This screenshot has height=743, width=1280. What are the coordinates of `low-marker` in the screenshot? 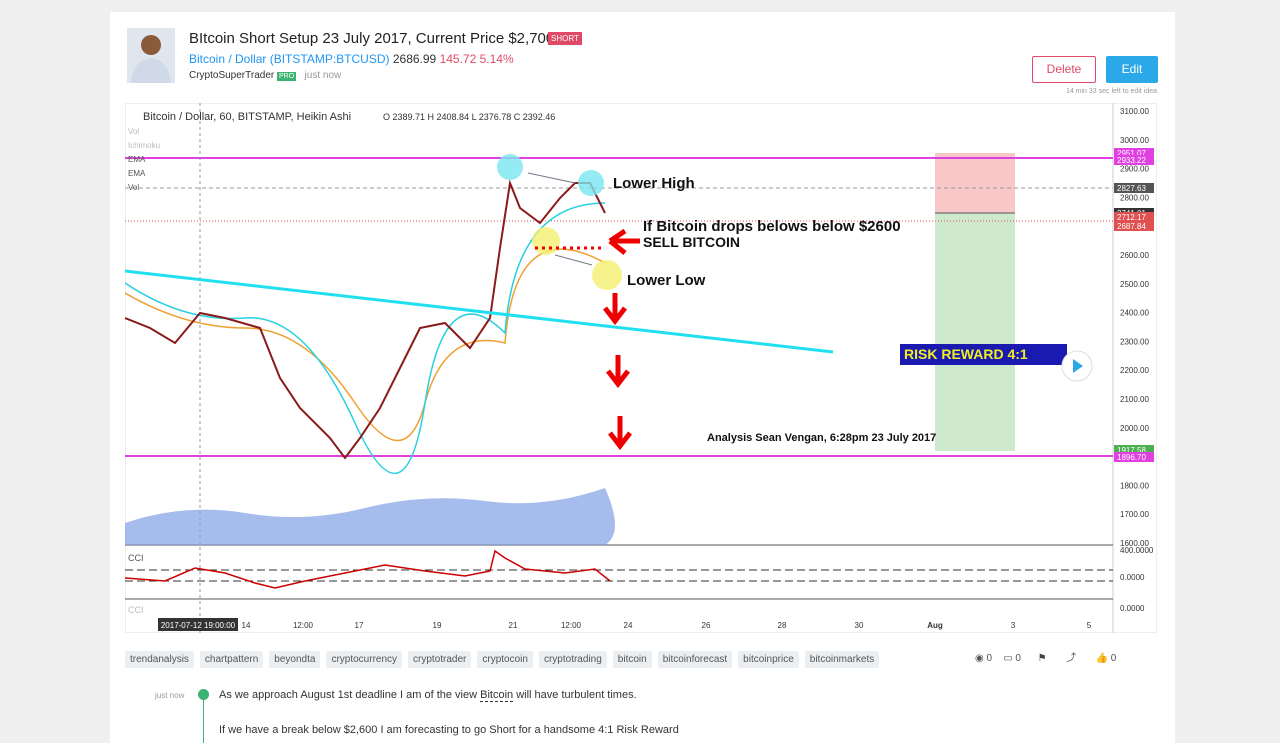 It's located at (546, 241).